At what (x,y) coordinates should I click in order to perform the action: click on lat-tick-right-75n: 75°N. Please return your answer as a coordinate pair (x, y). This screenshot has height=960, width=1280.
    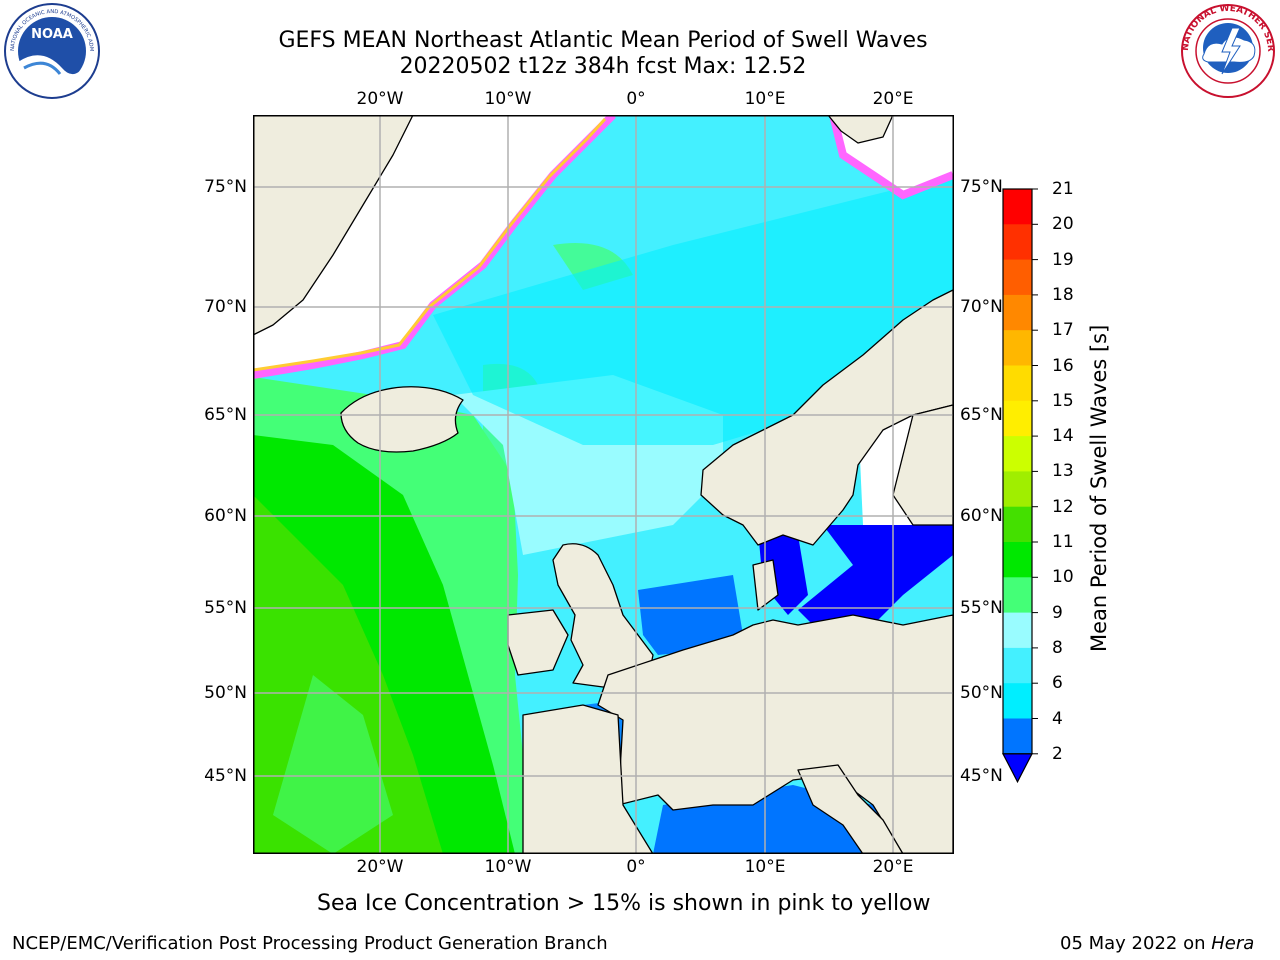
    Looking at the image, I should click on (981, 187).